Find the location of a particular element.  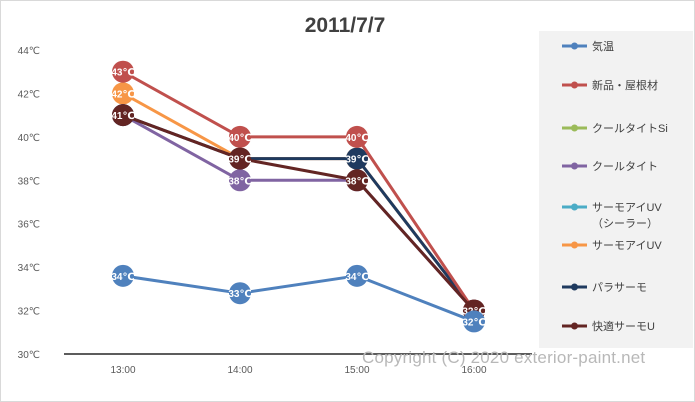

legend-label: （シーラー） is located at coordinates (625, 223).